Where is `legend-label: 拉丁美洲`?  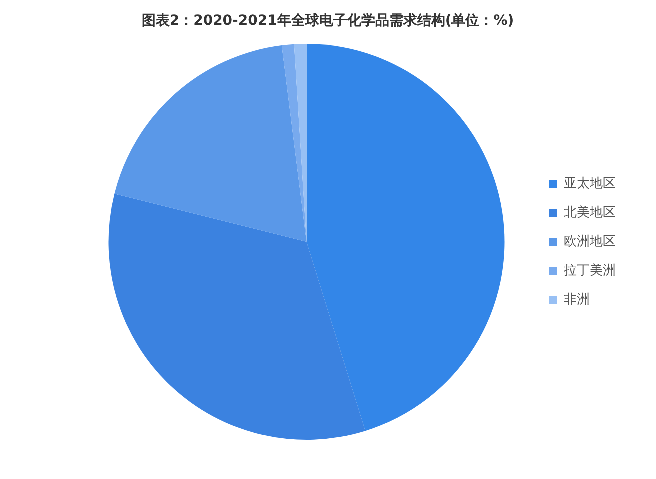
legend-label: 拉丁美洲 is located at coordinates (590, 270).